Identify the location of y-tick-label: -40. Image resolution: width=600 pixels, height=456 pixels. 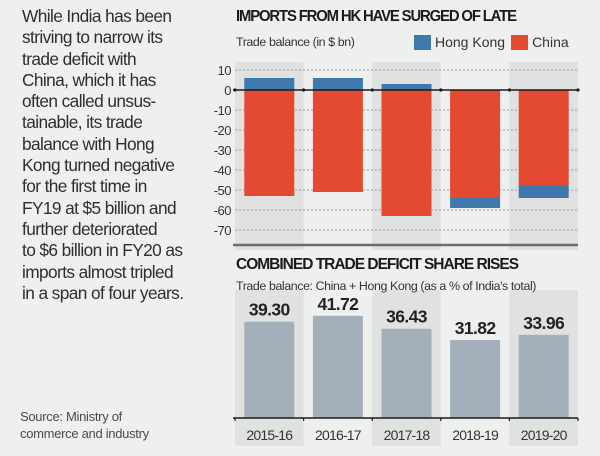
(223, 170).